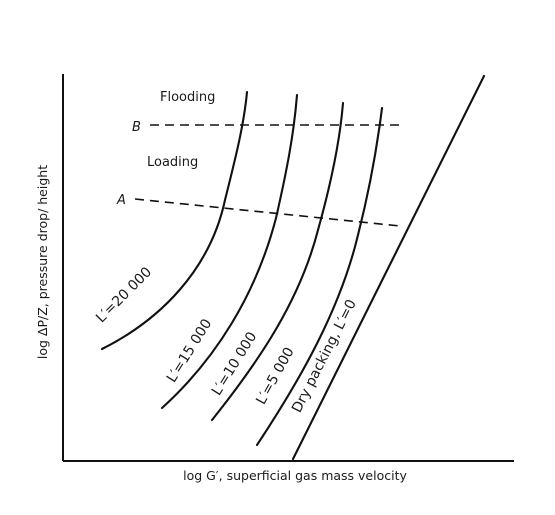 The height and width of the screenshot is (515, 555). I want to click on region-label-loading: Loading, so click(172, 162).